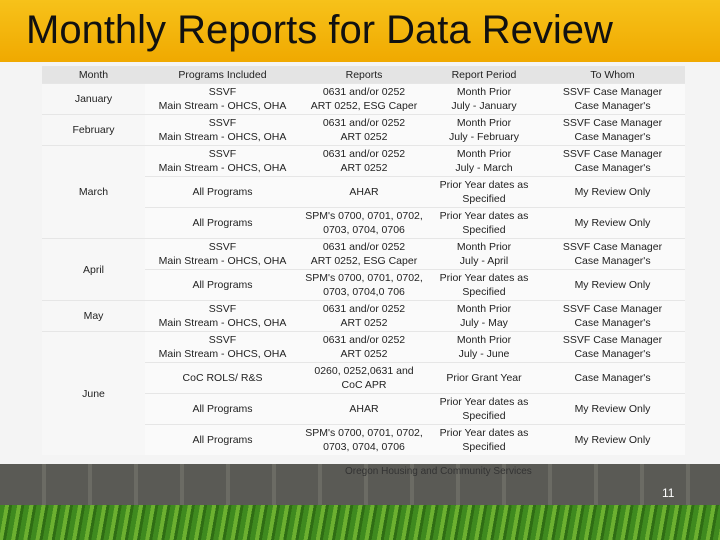  I want to click on month-cell: May, so click(93, 316).